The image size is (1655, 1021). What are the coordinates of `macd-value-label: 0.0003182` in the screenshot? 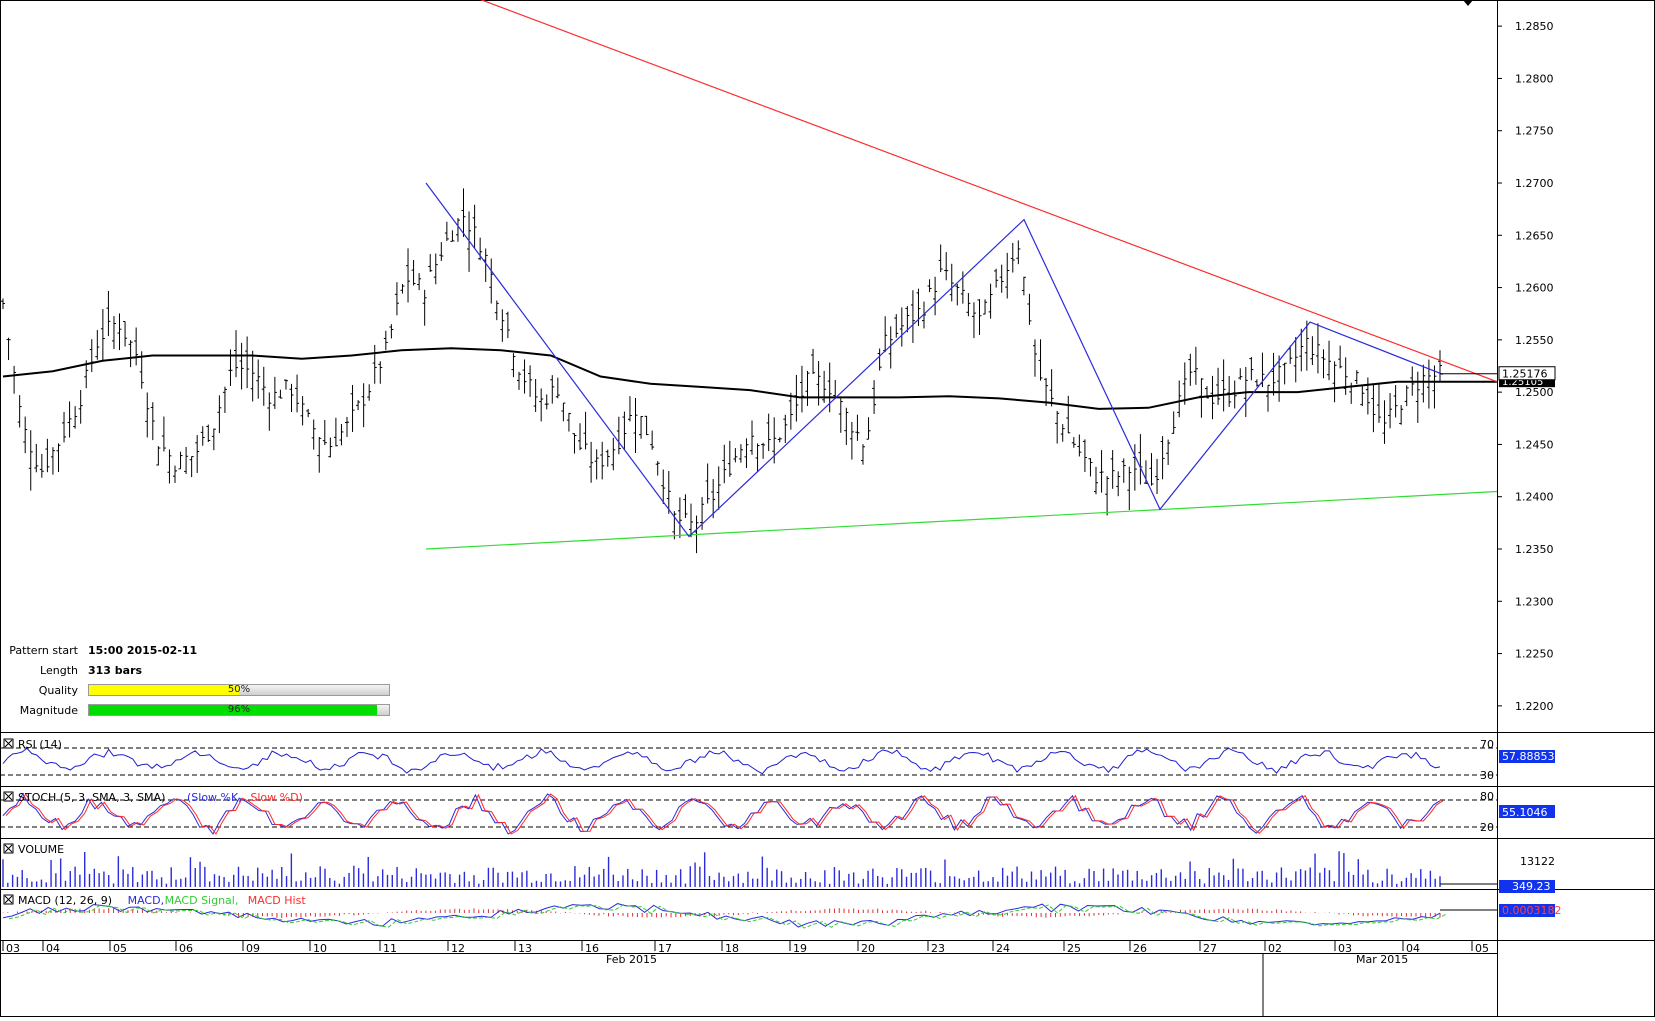 It's located at (1532, 910).